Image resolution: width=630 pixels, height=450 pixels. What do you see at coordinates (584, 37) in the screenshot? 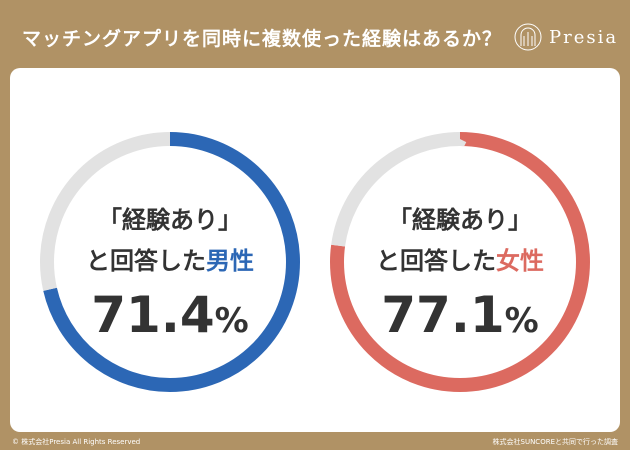
I see `logo-text: Presia` at bounding box center [584, 37].